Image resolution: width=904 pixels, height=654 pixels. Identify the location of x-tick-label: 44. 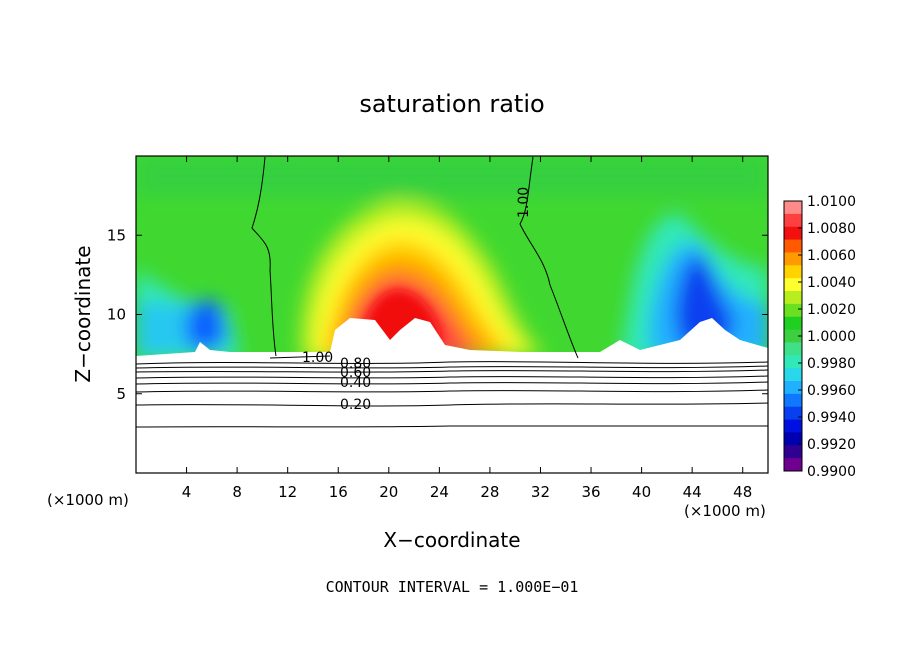
(692, 492).